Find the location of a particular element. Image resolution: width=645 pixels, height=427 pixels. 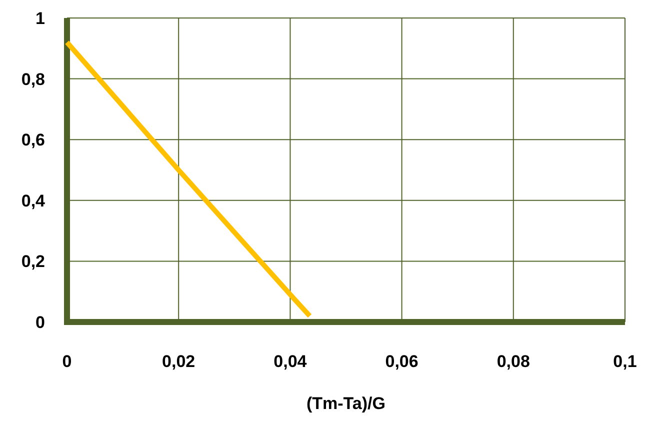

y-tick-label: 1 is located at coordinates (40, 18).